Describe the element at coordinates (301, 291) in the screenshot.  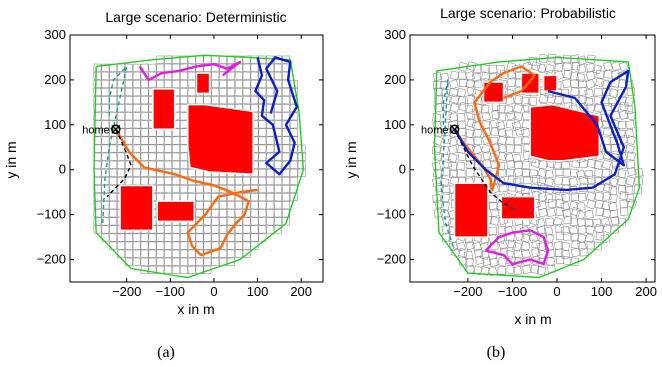
I see `x-tick-label: 200` at that location.